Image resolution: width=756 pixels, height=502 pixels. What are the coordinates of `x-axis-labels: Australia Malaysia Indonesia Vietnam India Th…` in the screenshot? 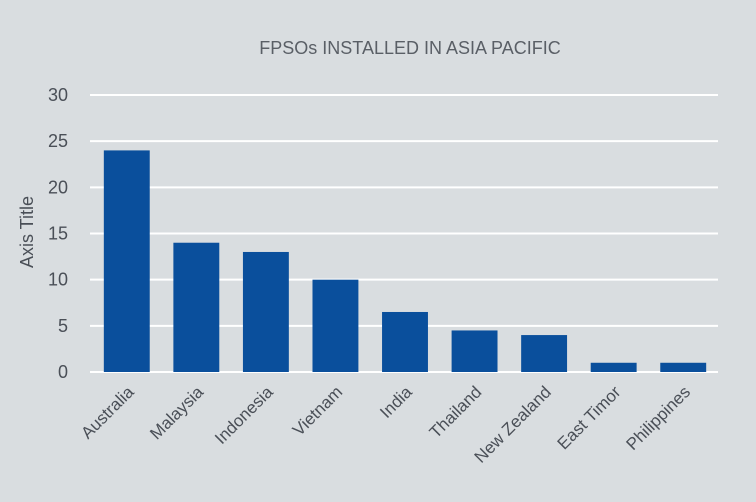 It's located at (385, 424).